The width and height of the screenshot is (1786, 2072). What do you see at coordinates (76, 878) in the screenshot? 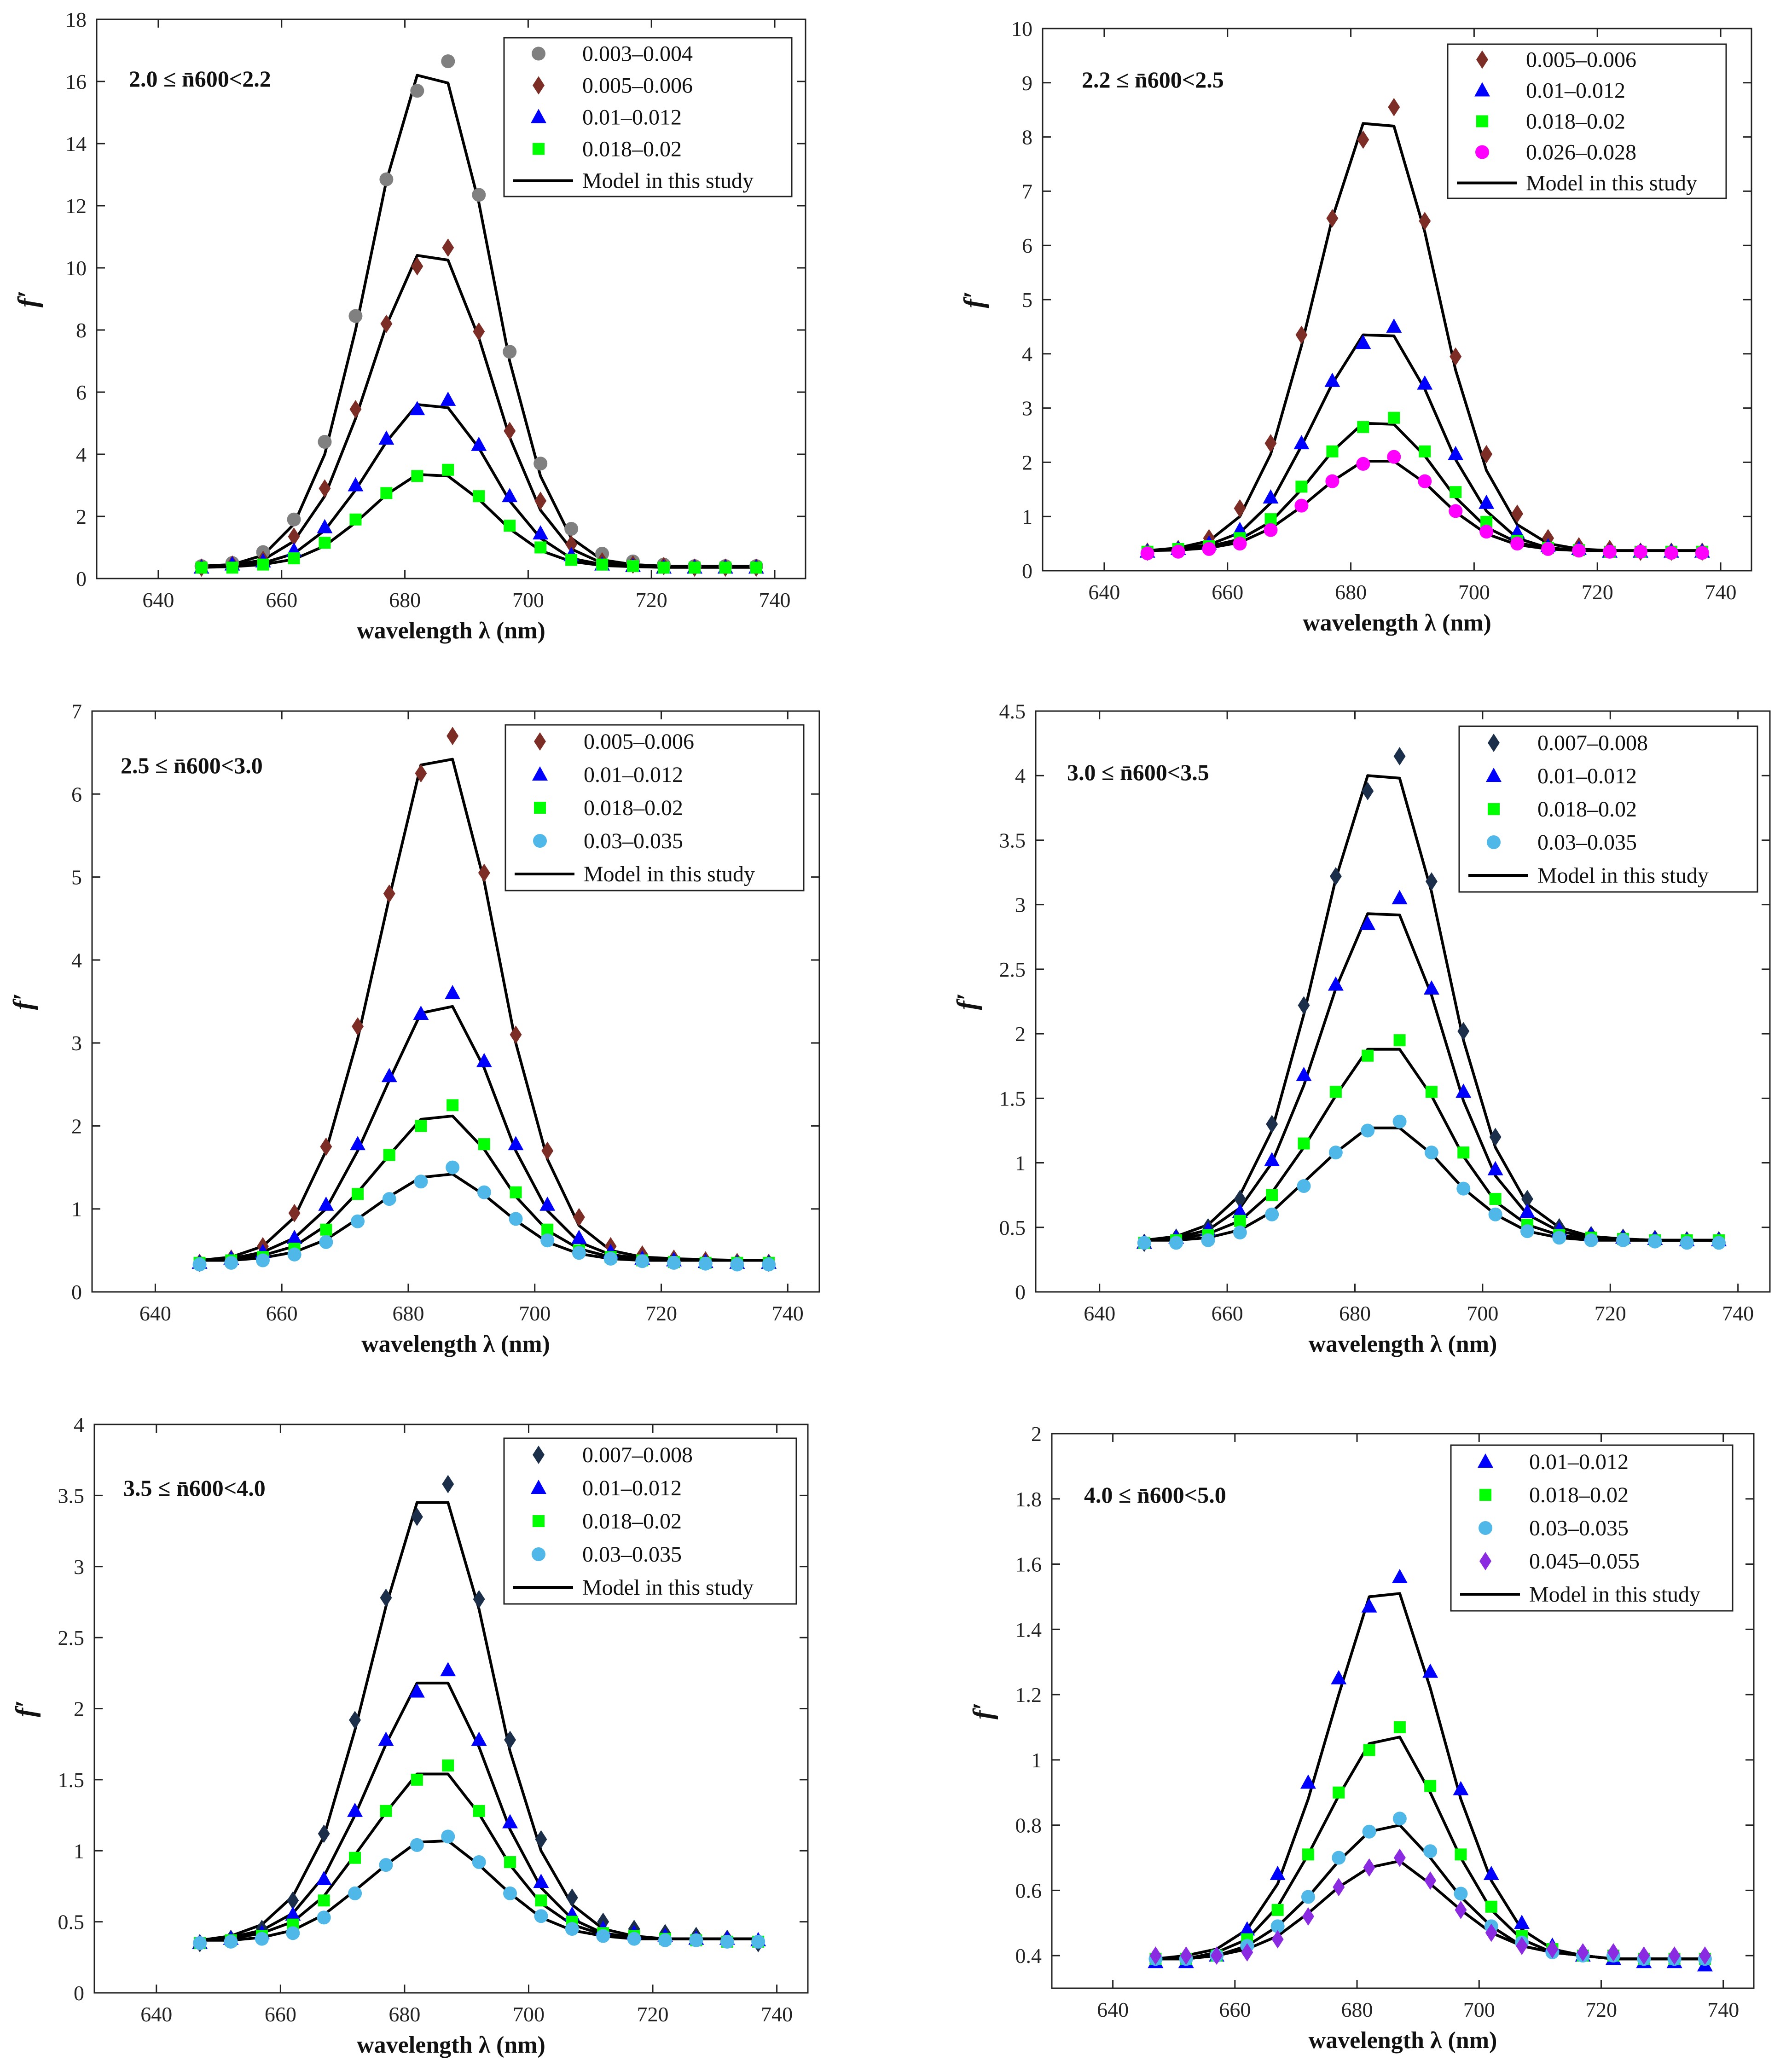
I see `y-tick-label: 5` at bounding box center [76, 878].